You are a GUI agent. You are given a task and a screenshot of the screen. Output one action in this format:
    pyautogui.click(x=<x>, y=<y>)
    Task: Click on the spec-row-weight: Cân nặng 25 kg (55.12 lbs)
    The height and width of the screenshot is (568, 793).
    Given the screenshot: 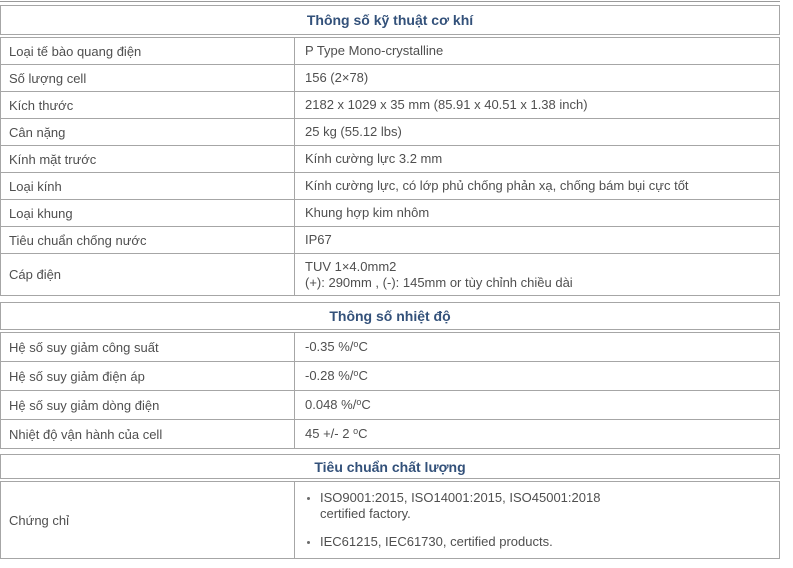 What is the action you would take?
    pyautogui.click(x=390, y=132)
    